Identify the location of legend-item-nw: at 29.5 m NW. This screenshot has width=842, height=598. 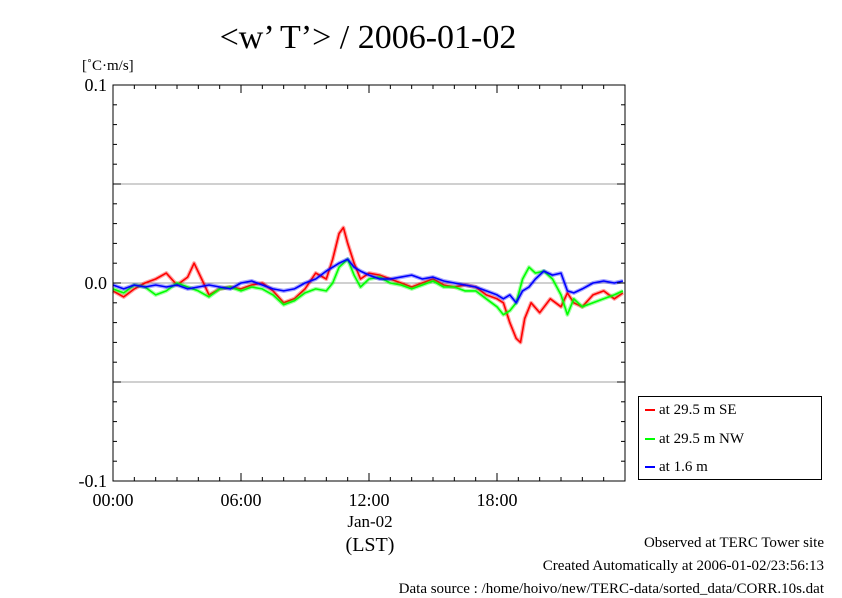
(694, 439).